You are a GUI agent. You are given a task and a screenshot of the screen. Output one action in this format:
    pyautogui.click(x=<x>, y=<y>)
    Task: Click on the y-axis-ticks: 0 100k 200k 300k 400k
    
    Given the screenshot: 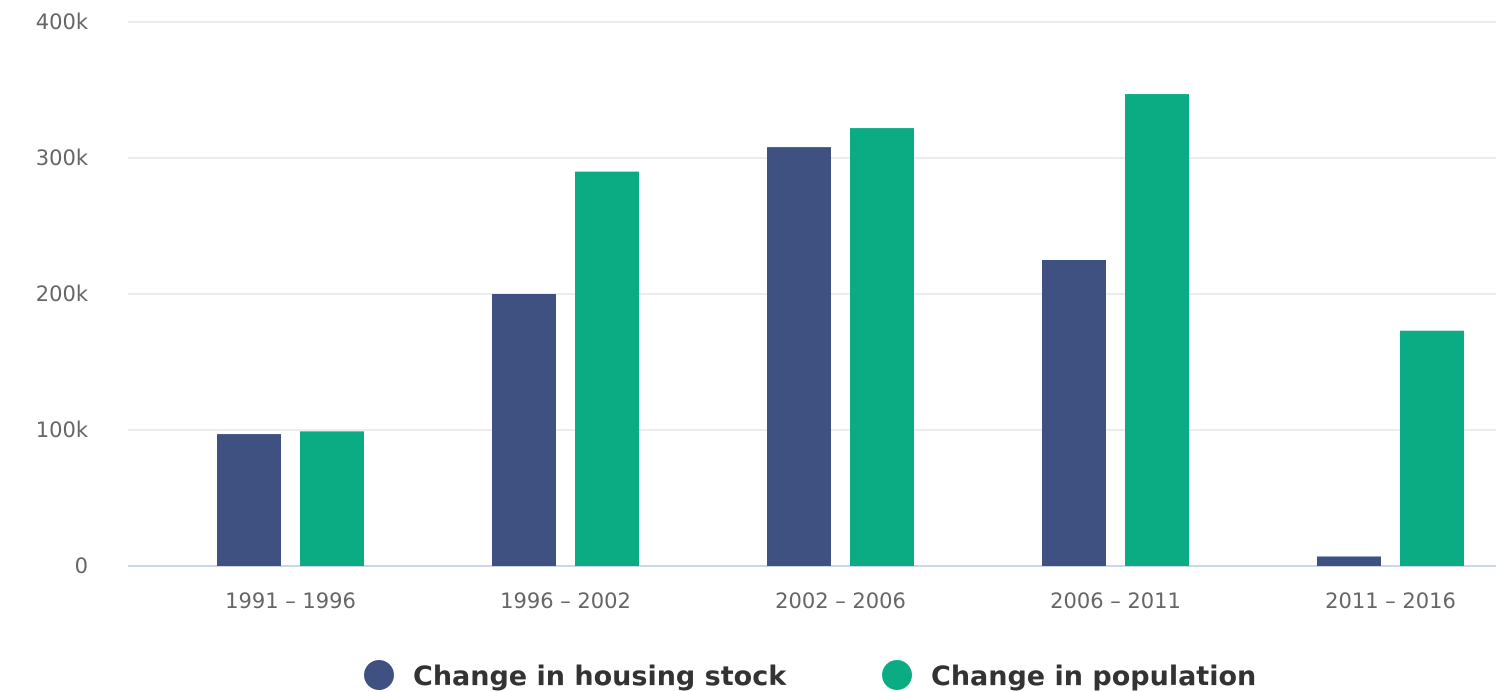 What is the action you would take?
    pyautogui.click(x=62, y=294)
    